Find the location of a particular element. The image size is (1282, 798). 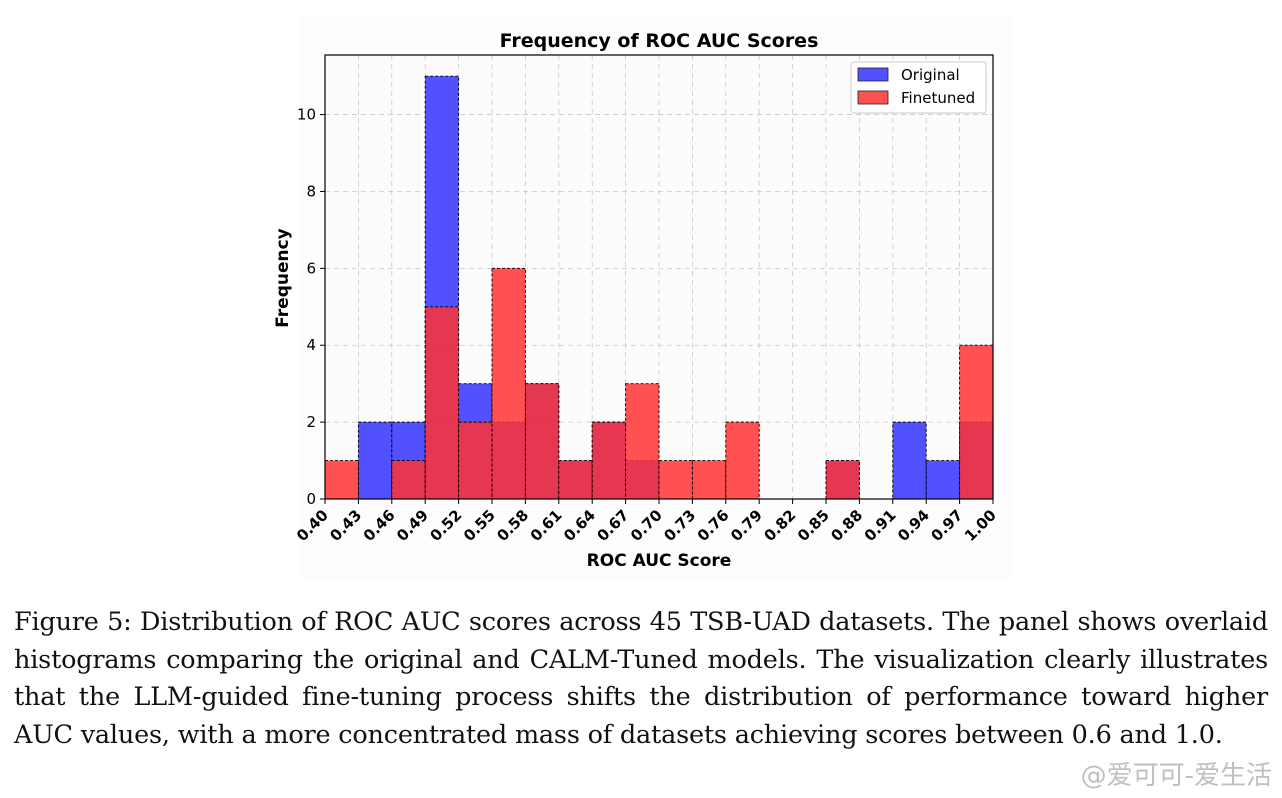

legend-label-finetuned: Finetuned is located at coordinates (938, 98).